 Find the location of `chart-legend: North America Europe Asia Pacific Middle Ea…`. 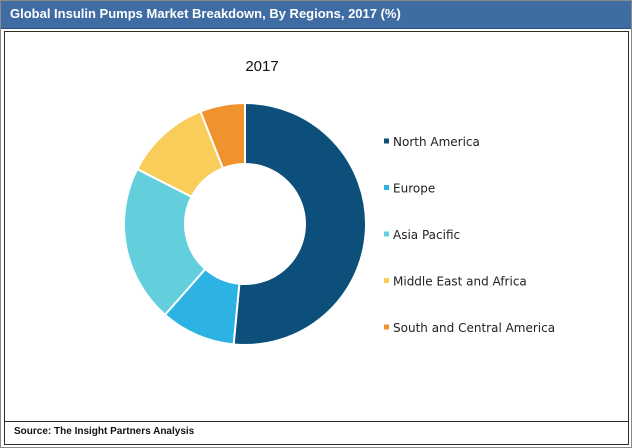

chart-legend: North America Europe Asia Pacific Middle Ea… is located at coordinates (469, 235).